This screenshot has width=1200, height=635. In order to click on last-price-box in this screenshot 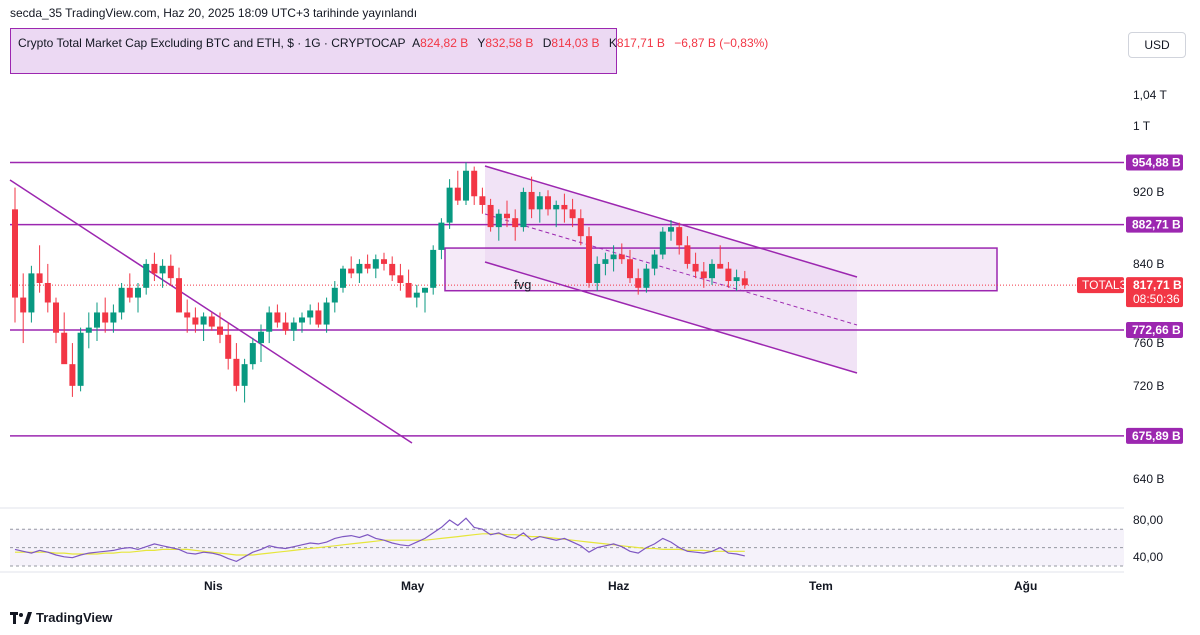, I will do `click(1154, 292)`.